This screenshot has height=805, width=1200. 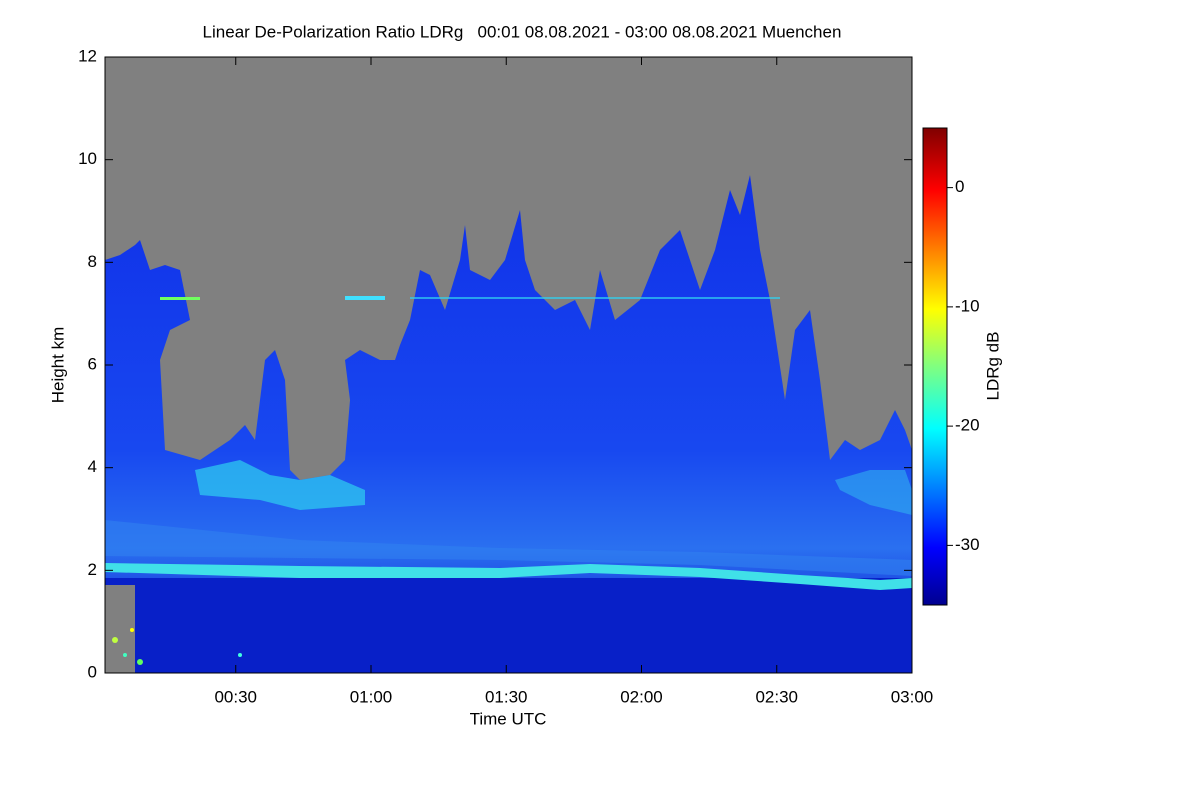 I want to click on y-tick-label: 6, so click(x=92, y=363).